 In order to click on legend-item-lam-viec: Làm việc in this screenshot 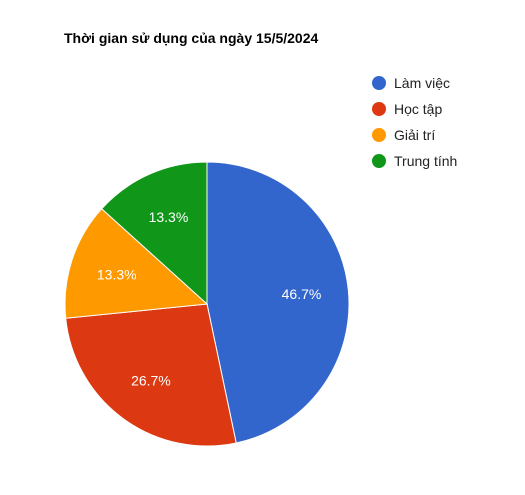, I will do `click(414, 83)`.